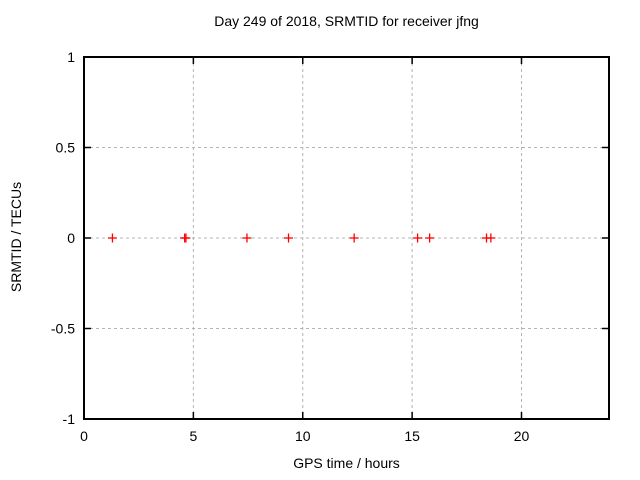 The image size is (640, 480). Describe the element at coordinates (522, 436) in the screenshot. I see `x-tick-label: 20` at that location.